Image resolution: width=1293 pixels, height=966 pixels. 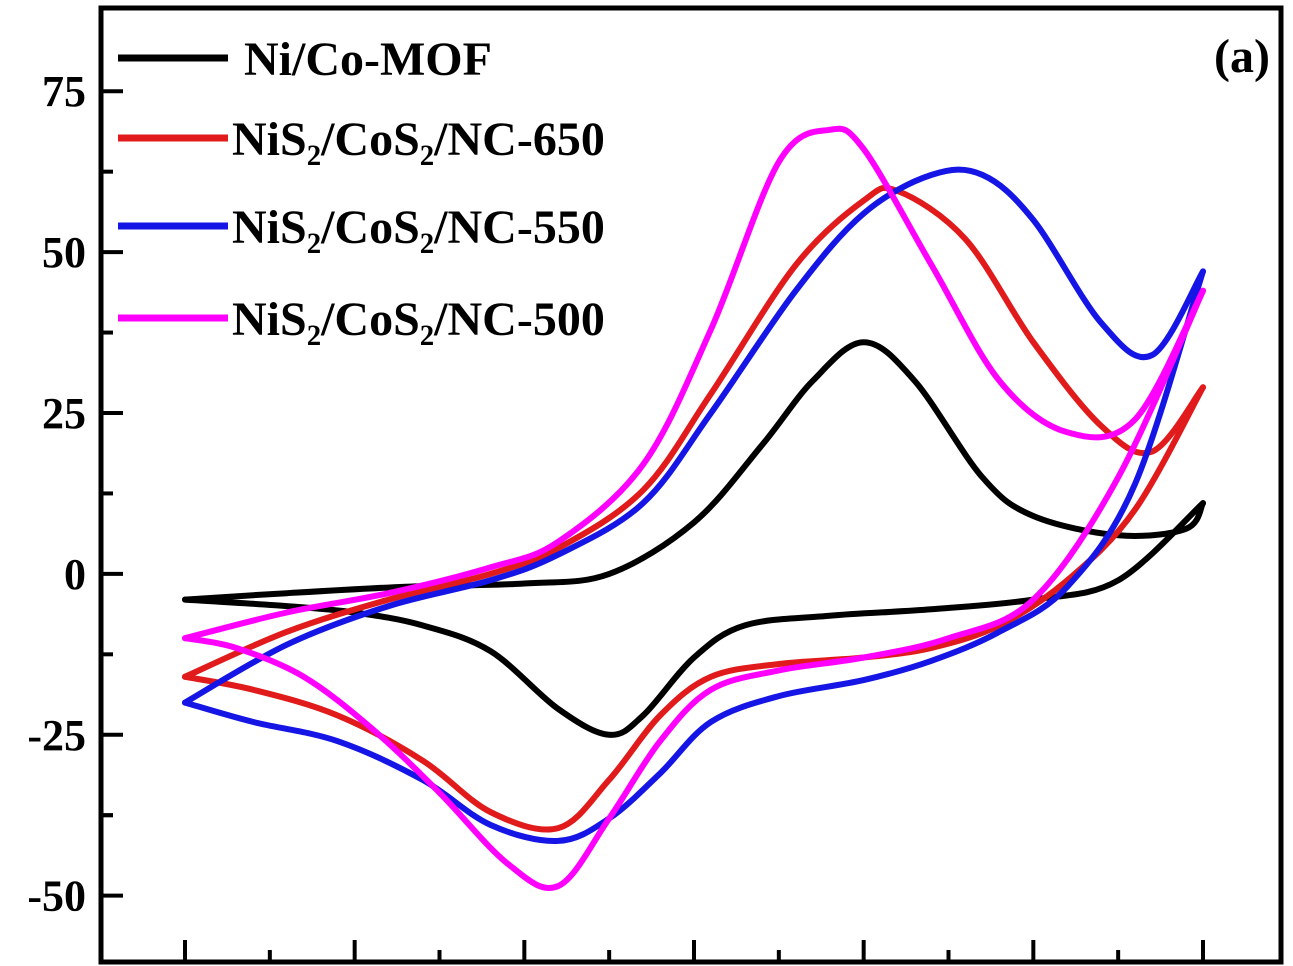 I want to click on legend-label: NiS₂/CoS₂/NC-650, so click(x=418, y=139).